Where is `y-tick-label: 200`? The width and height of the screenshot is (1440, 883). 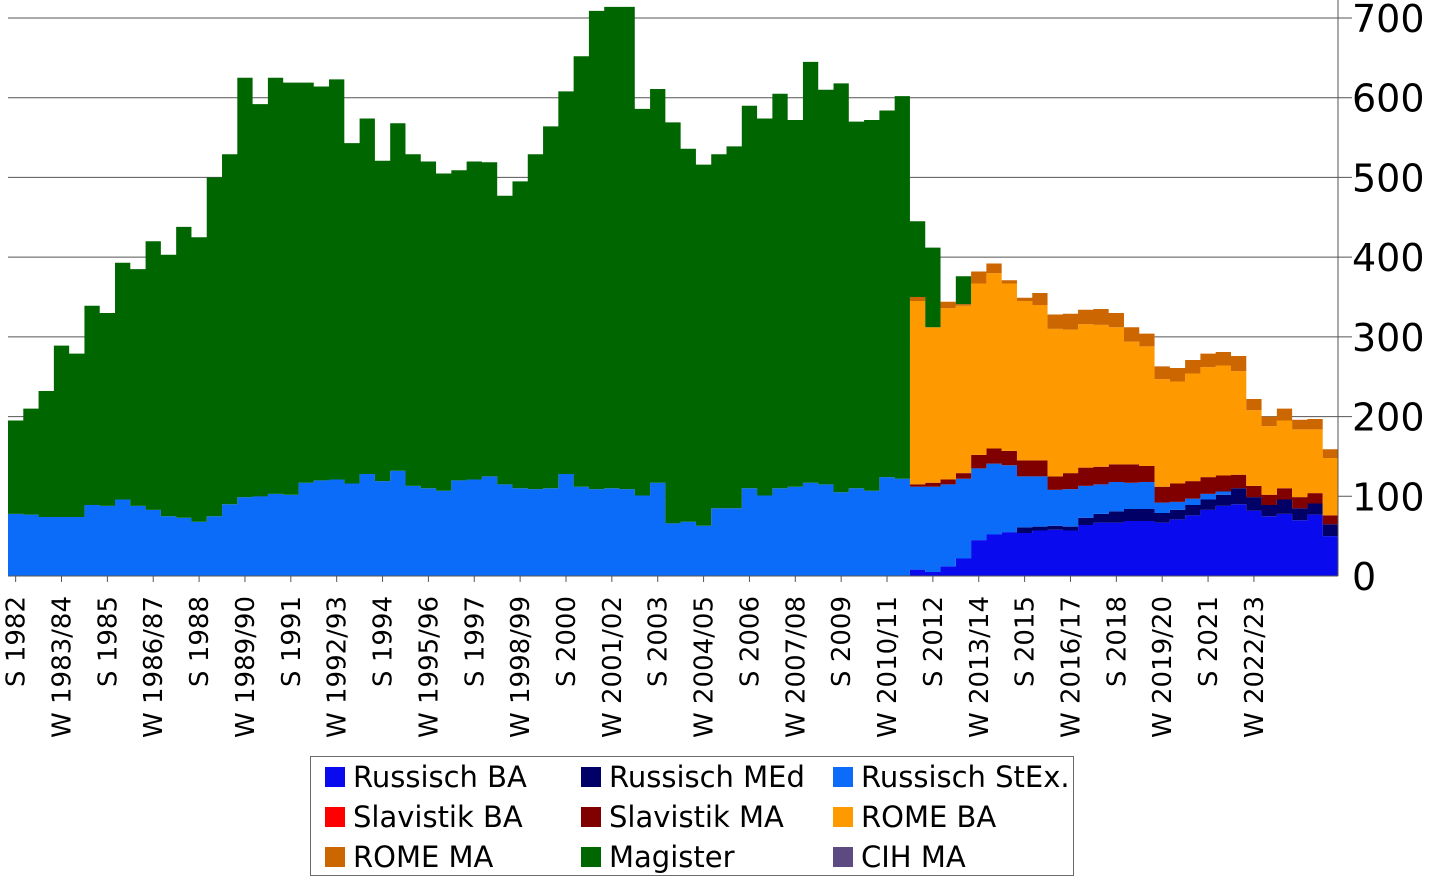 y-tick-label: 200 is located at coordinates (1388, 418).